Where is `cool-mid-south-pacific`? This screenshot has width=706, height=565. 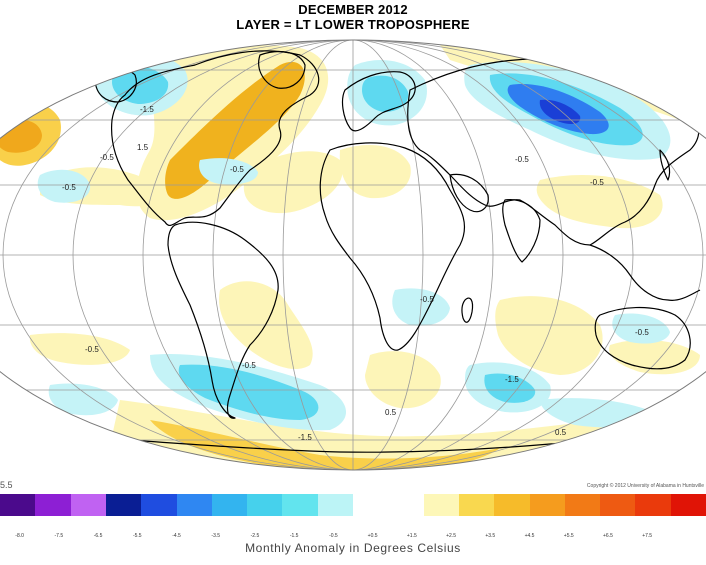 cool-mid-south-pacific is located at coordinates (248, 392).